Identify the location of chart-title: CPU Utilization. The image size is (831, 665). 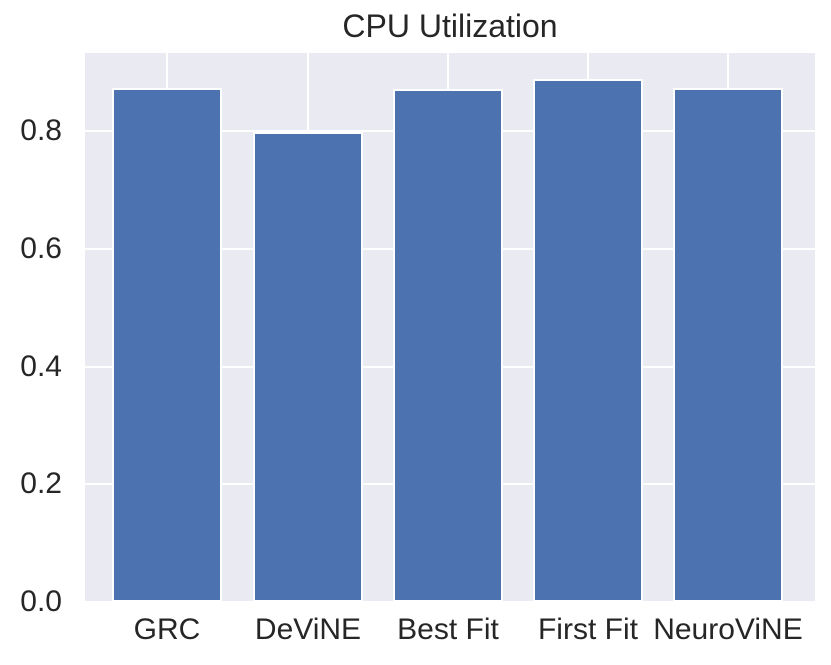
(450, 26).